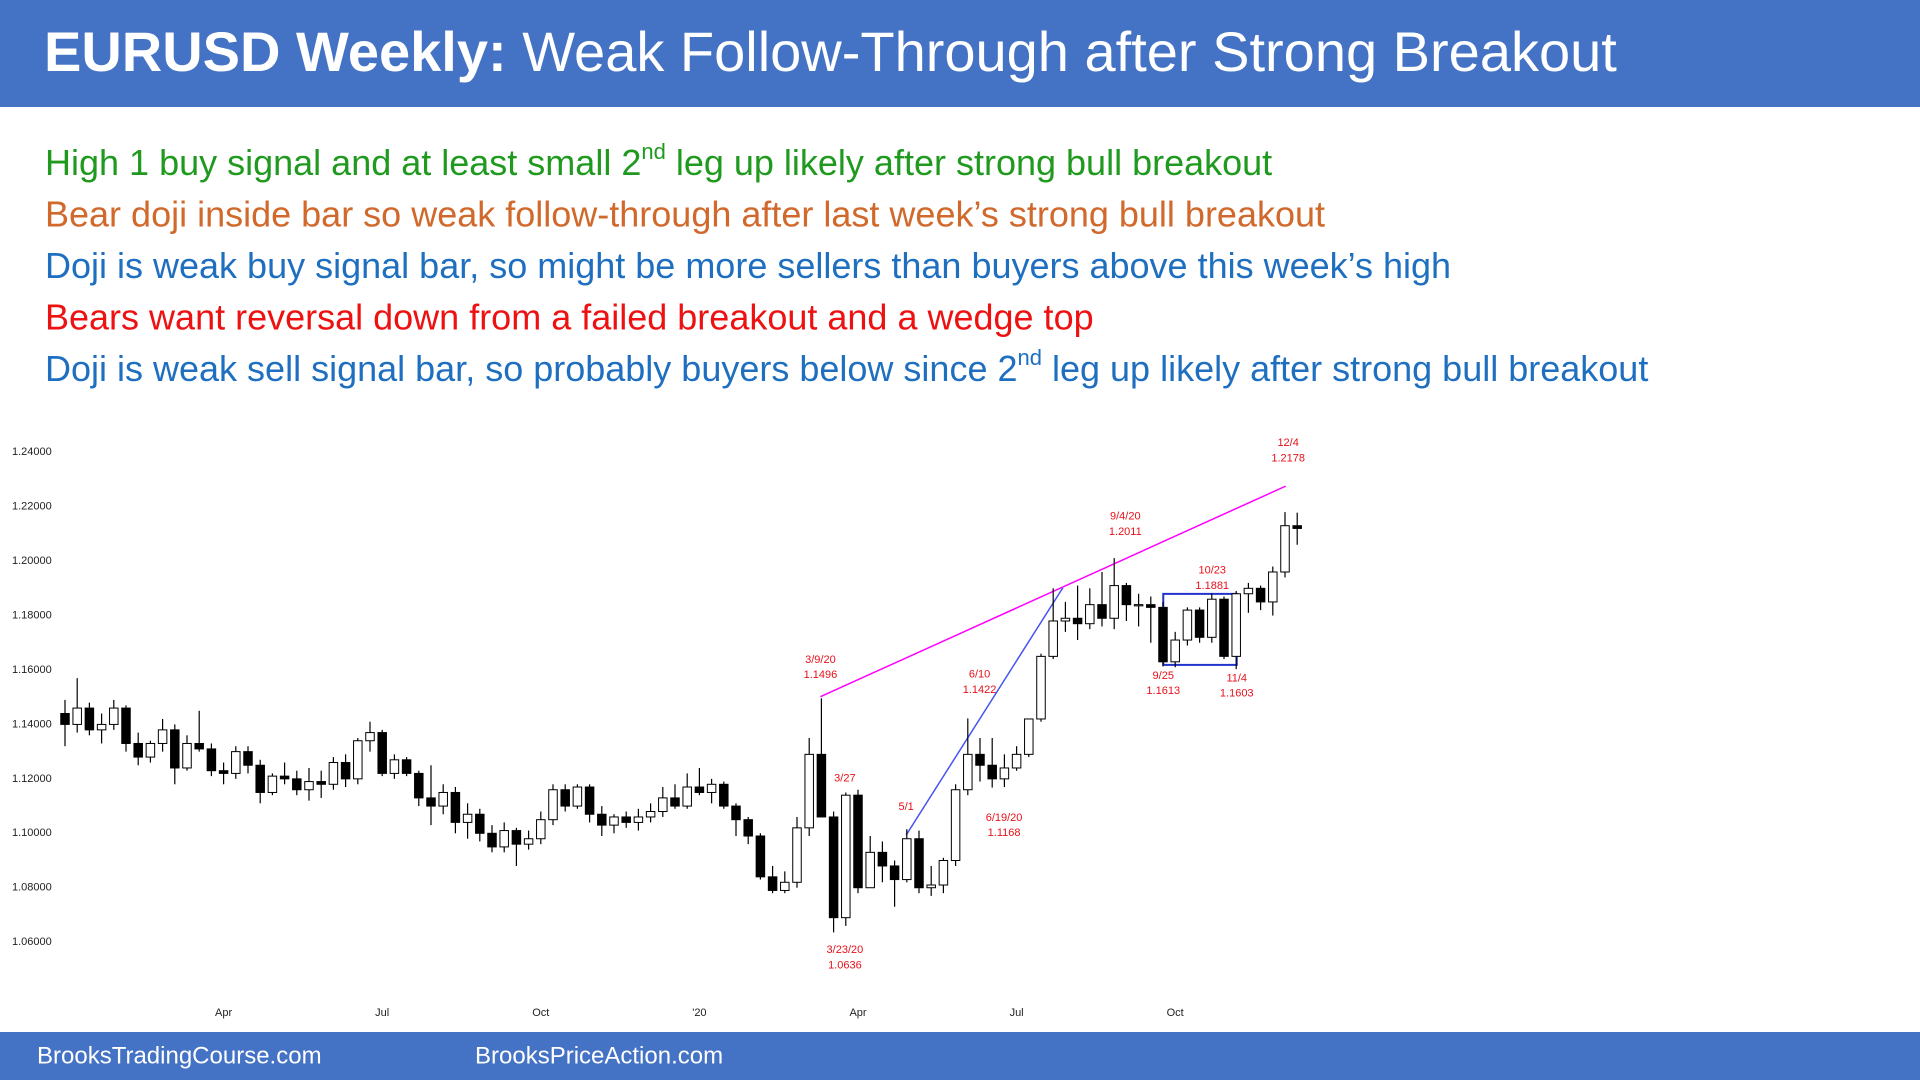  What do you see at coordinates (821, 675) in the screenshot?
I see `annotation: 1.1496` at bounding box center [821, 675].